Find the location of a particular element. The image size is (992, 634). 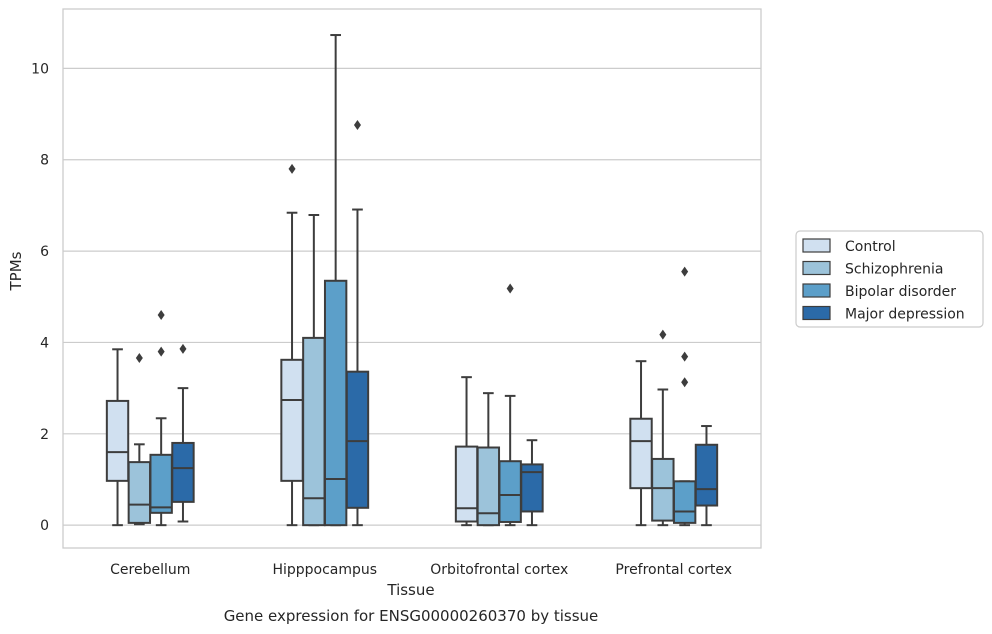

x-tick-label: Hipppocampus is located at coordinates (324, 570).